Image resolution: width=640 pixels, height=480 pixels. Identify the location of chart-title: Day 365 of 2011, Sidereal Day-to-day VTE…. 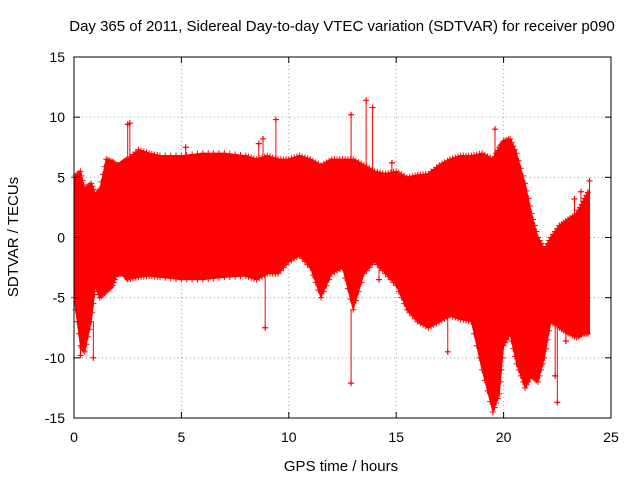
(342, 26).